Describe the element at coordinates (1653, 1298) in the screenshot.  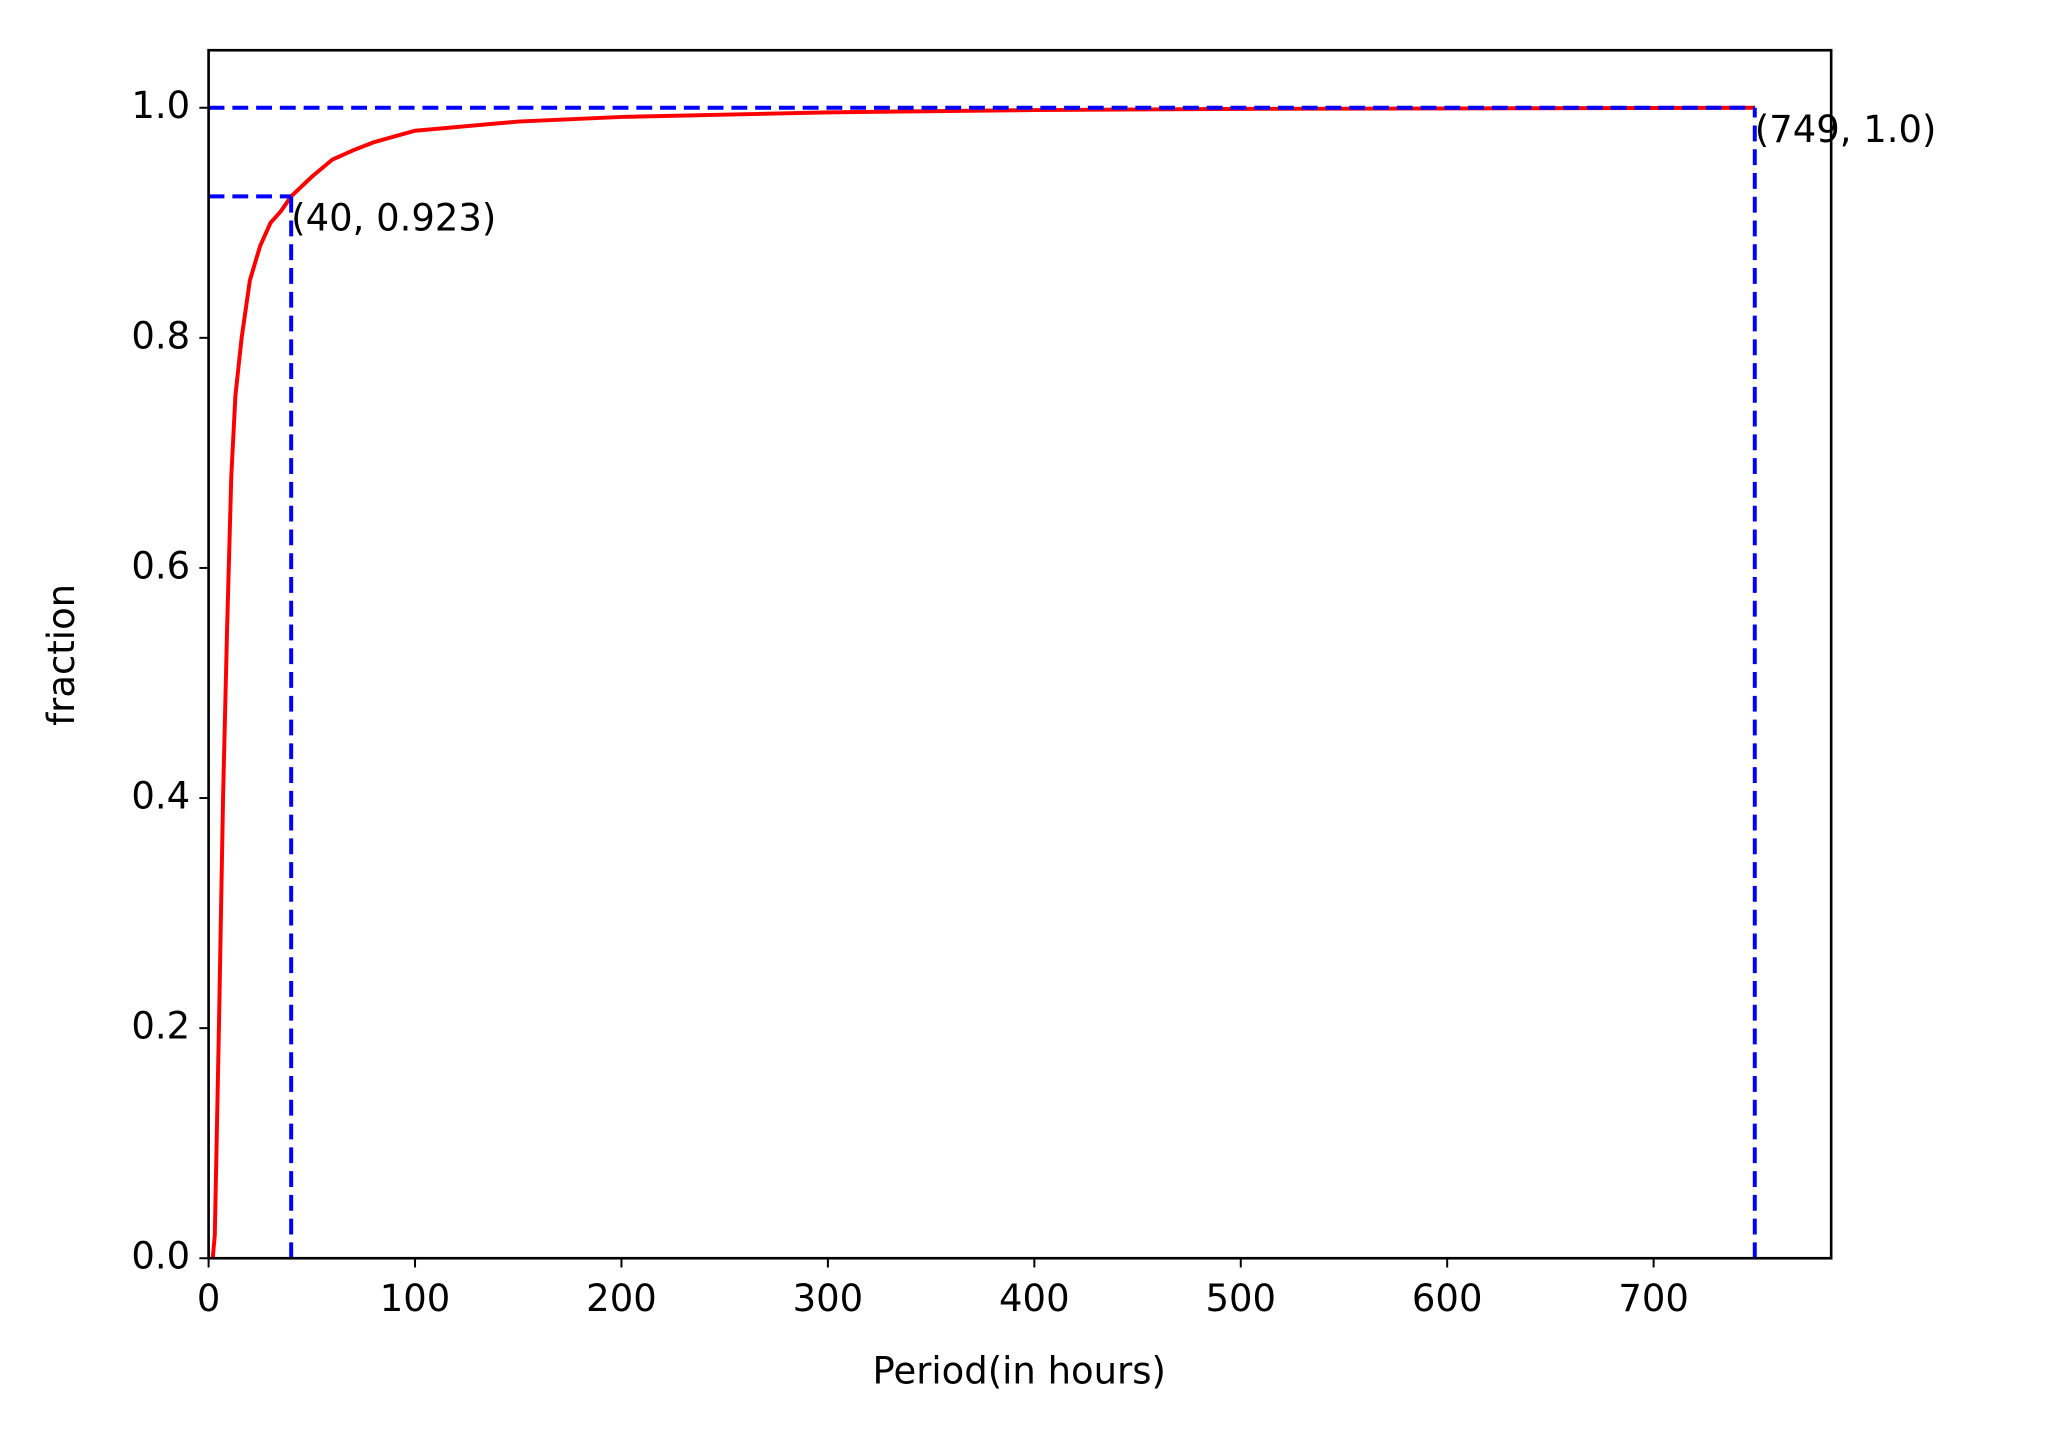
I see `x-tick-label: 700` at that location.